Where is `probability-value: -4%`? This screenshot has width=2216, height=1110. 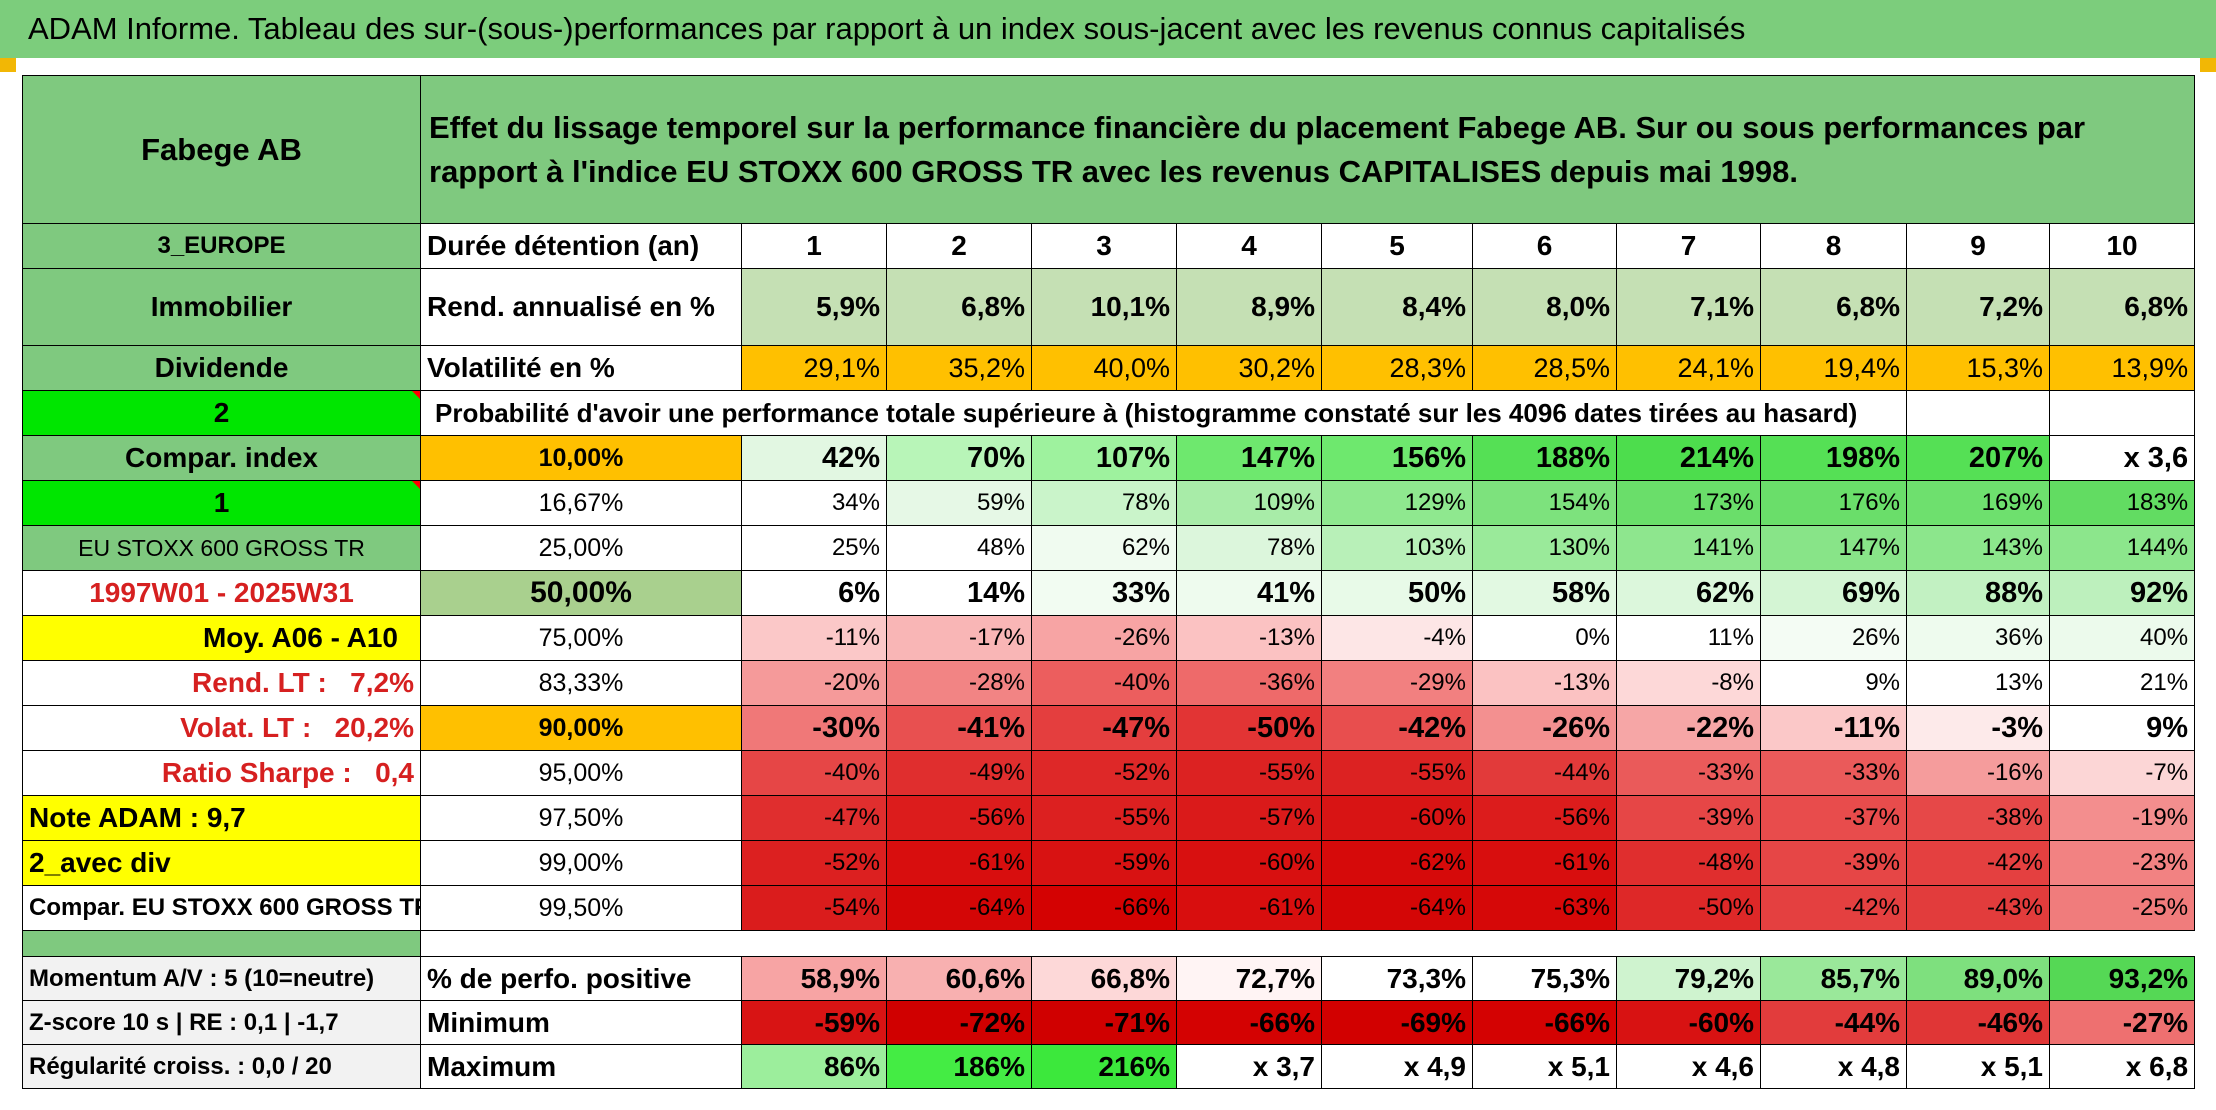
probability-value: -4% is located at coordinates (1397, 638).